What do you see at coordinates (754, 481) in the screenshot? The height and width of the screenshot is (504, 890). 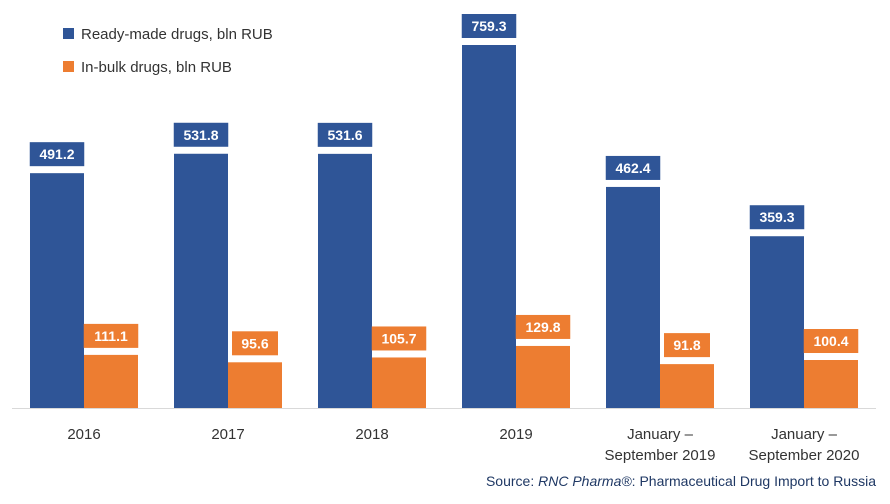 I see `source-suffix: : Pharmaceutical Drug Import to Russia` at bounding box center [754, 481].